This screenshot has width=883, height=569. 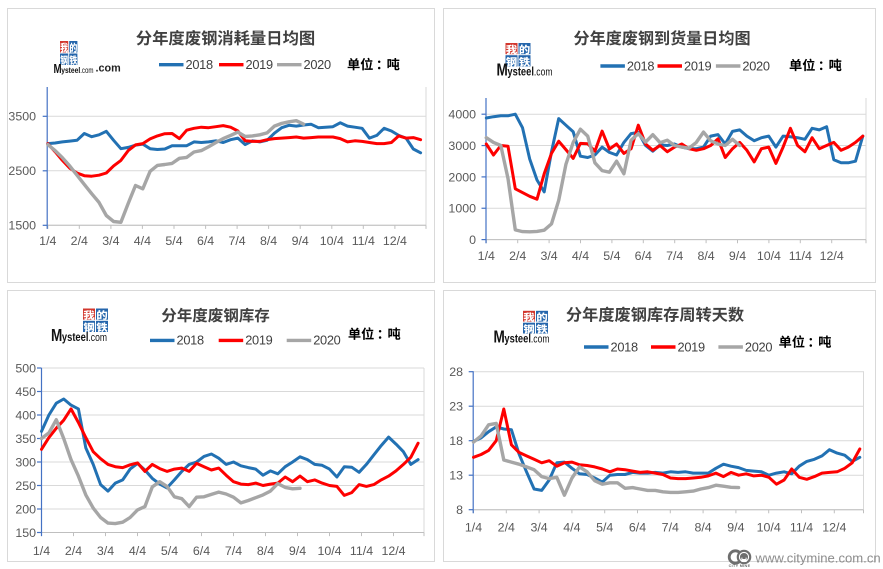 I want to click on svg-text: 2000, so click(x=462, y=177).